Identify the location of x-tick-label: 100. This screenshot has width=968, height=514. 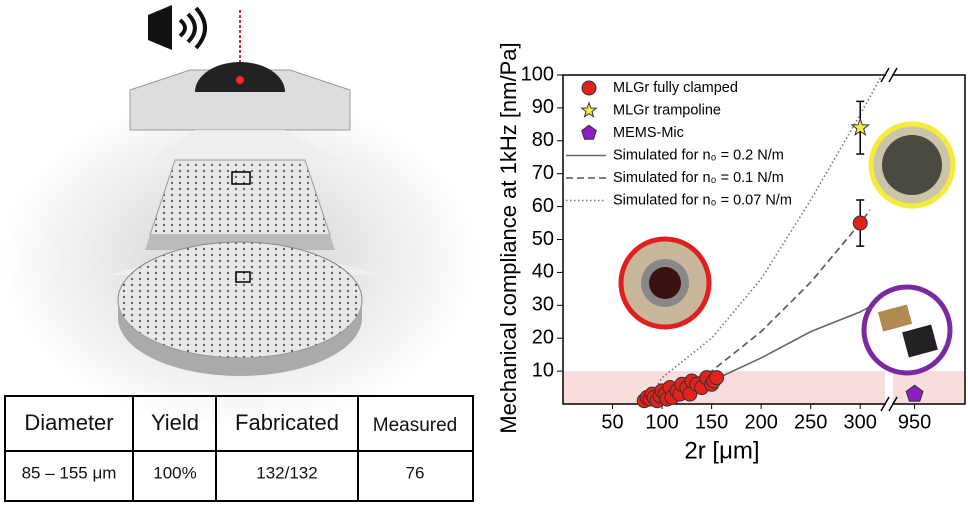
(661, 422).